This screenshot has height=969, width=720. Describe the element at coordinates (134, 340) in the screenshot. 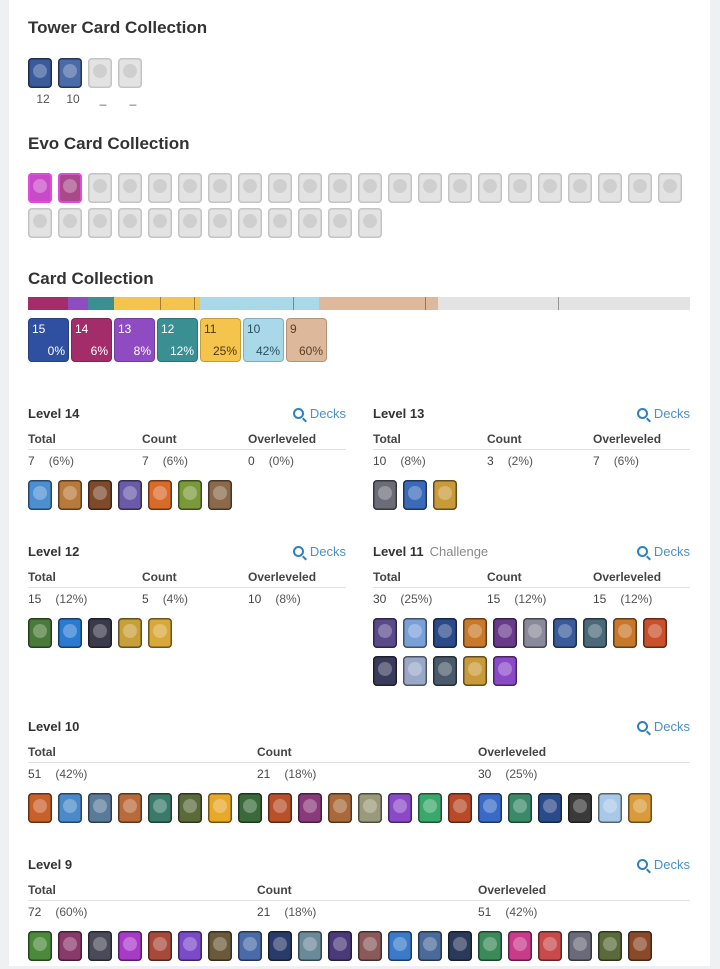

I see `level-chip: 13 8%` at that location.